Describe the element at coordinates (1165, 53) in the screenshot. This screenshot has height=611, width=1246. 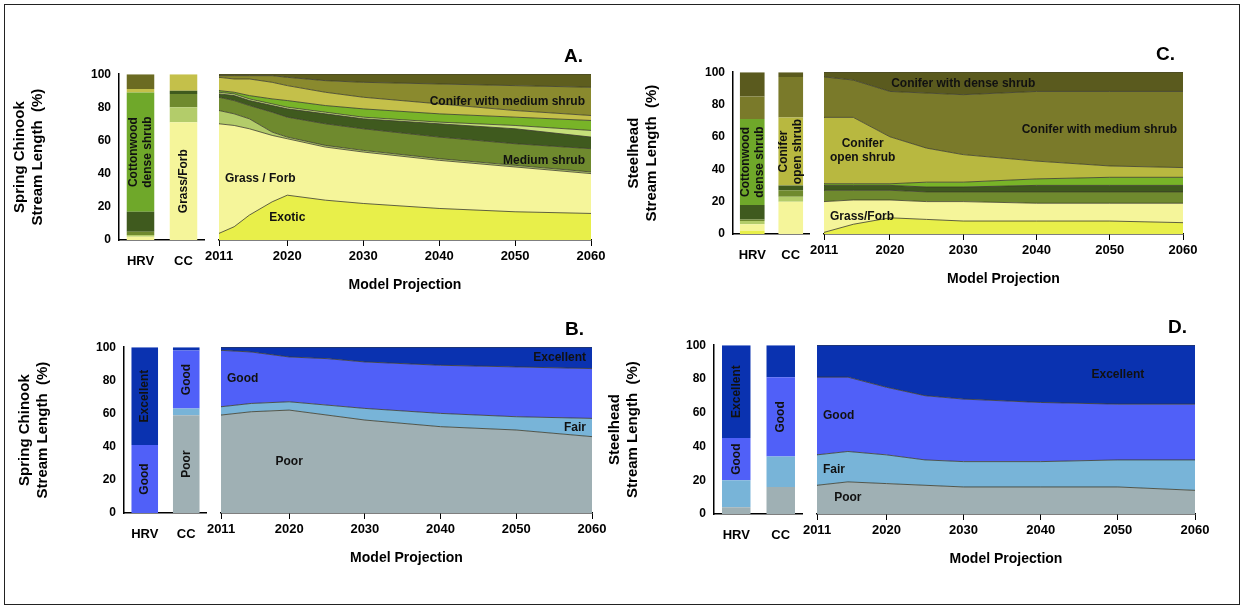
I see `chart-title: C.` at that location.